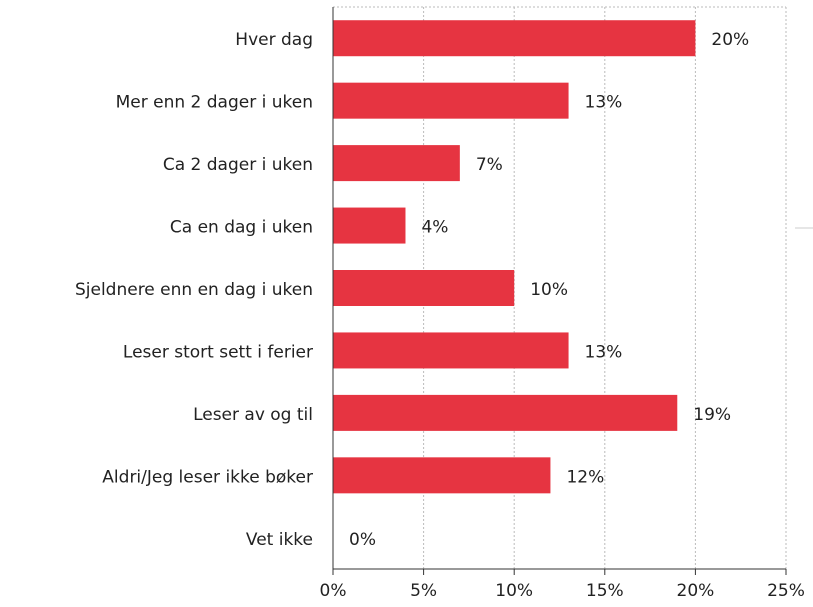 The height and width of the screenshot is (607, 813). Describe the element at coordinates (423, 591) in the screenshot. I see `x-tick-label: 5%` at that location.